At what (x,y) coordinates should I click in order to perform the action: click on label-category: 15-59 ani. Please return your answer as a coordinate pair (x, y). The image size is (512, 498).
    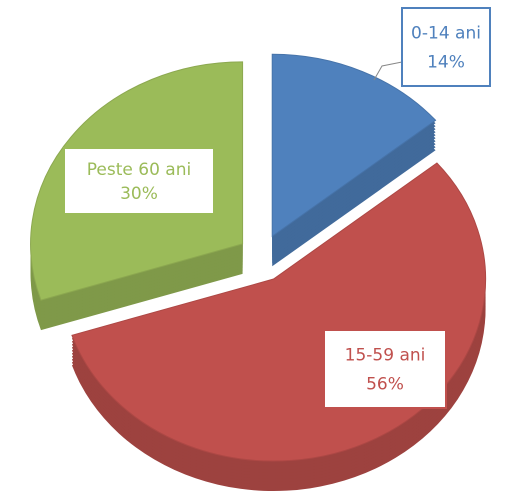
    Looking at the image, I should click on (385, 356).